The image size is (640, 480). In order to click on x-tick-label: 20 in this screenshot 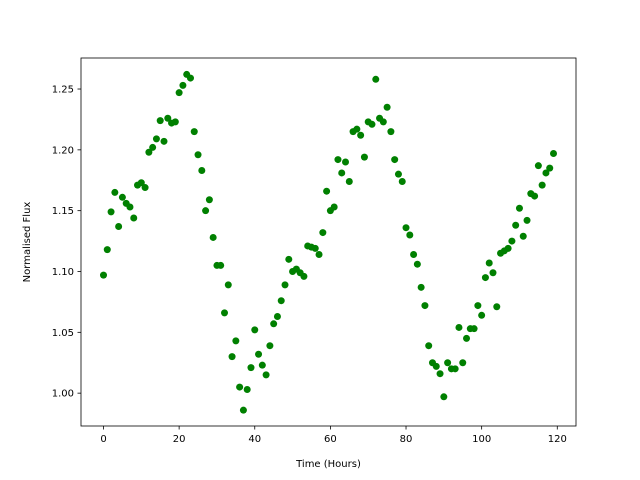, I will do `click(179, 439)`.